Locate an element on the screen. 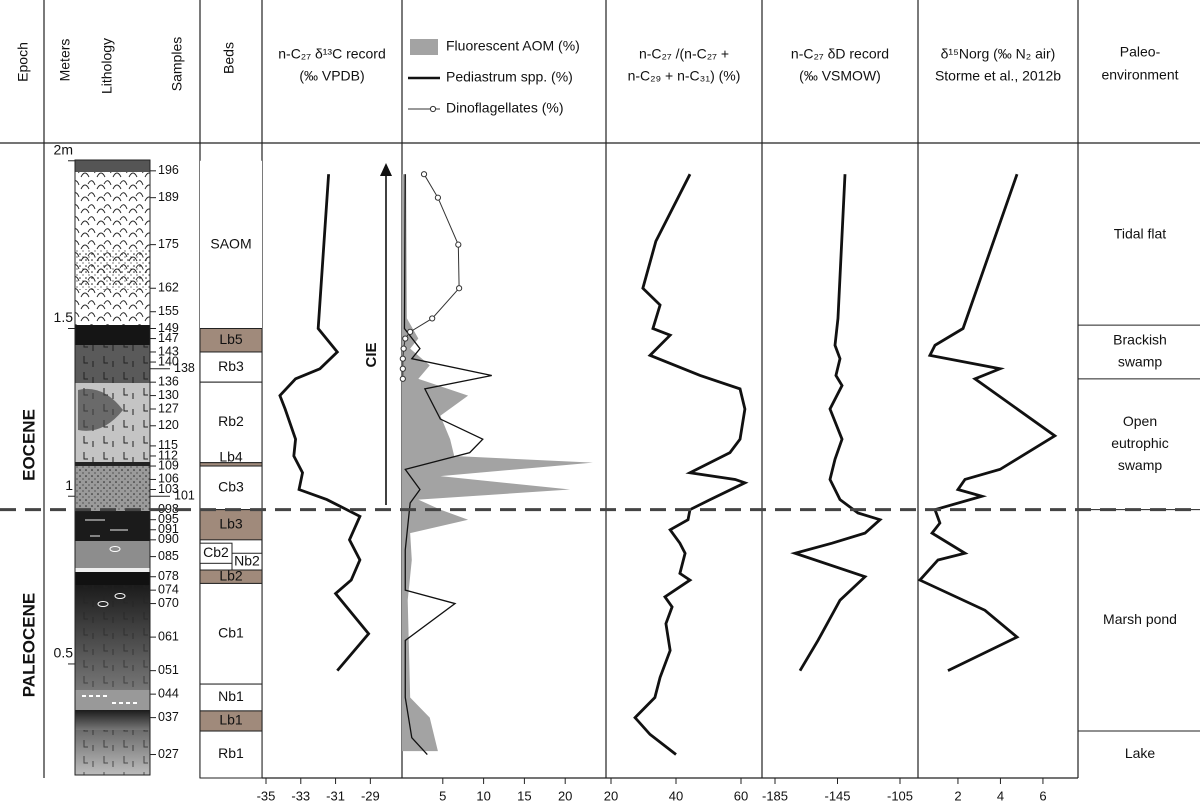  x-tick-label: 5 is located at coordinates (442, 795).